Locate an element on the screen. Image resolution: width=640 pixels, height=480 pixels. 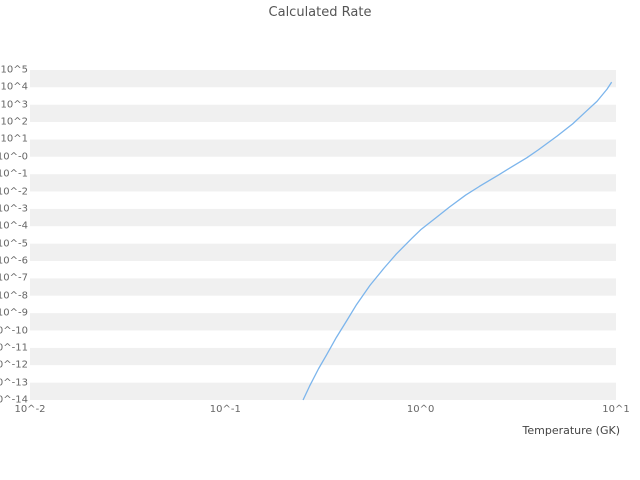
y-tick-label: 10^-3 is located at coordinates (14, 209).